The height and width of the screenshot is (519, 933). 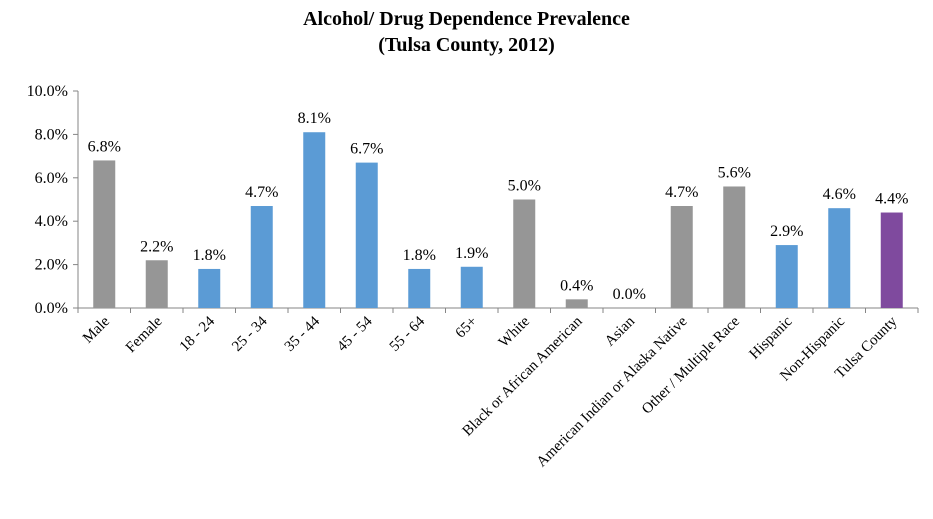 I want to click on category-label: 25 - 34, so click(x=250, y=334).